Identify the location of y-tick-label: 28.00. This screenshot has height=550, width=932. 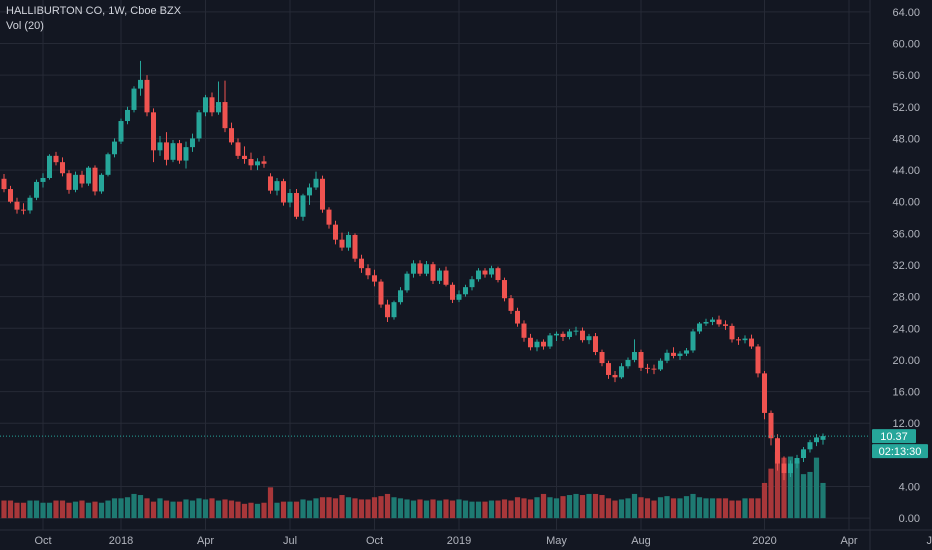
(906, 298).